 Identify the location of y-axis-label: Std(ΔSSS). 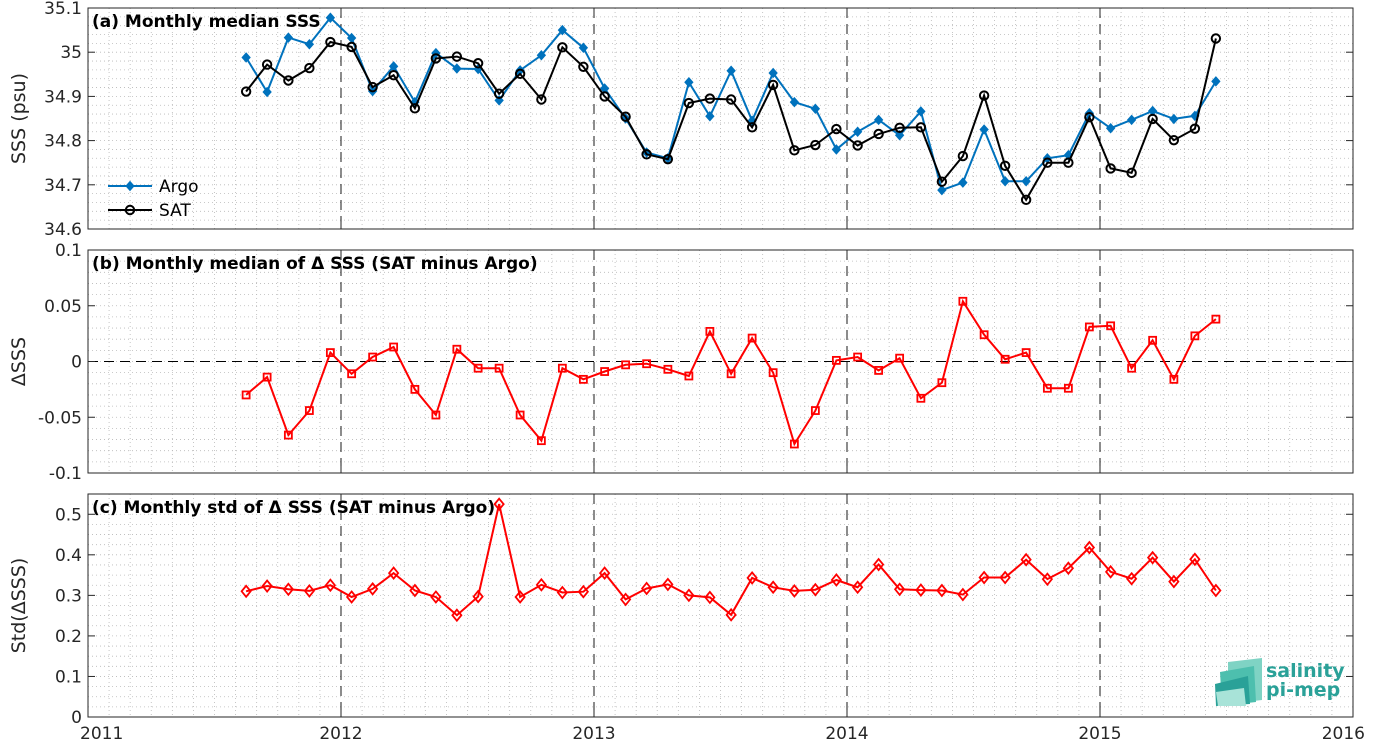
(19, 606).